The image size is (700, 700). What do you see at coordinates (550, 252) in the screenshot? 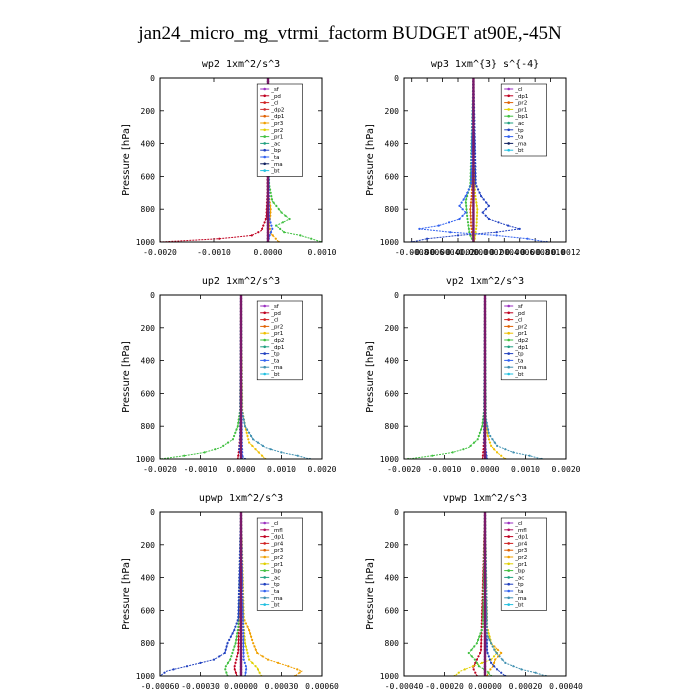
I see `x-tick-label: 0.0010` at bounding box center [550, 252].